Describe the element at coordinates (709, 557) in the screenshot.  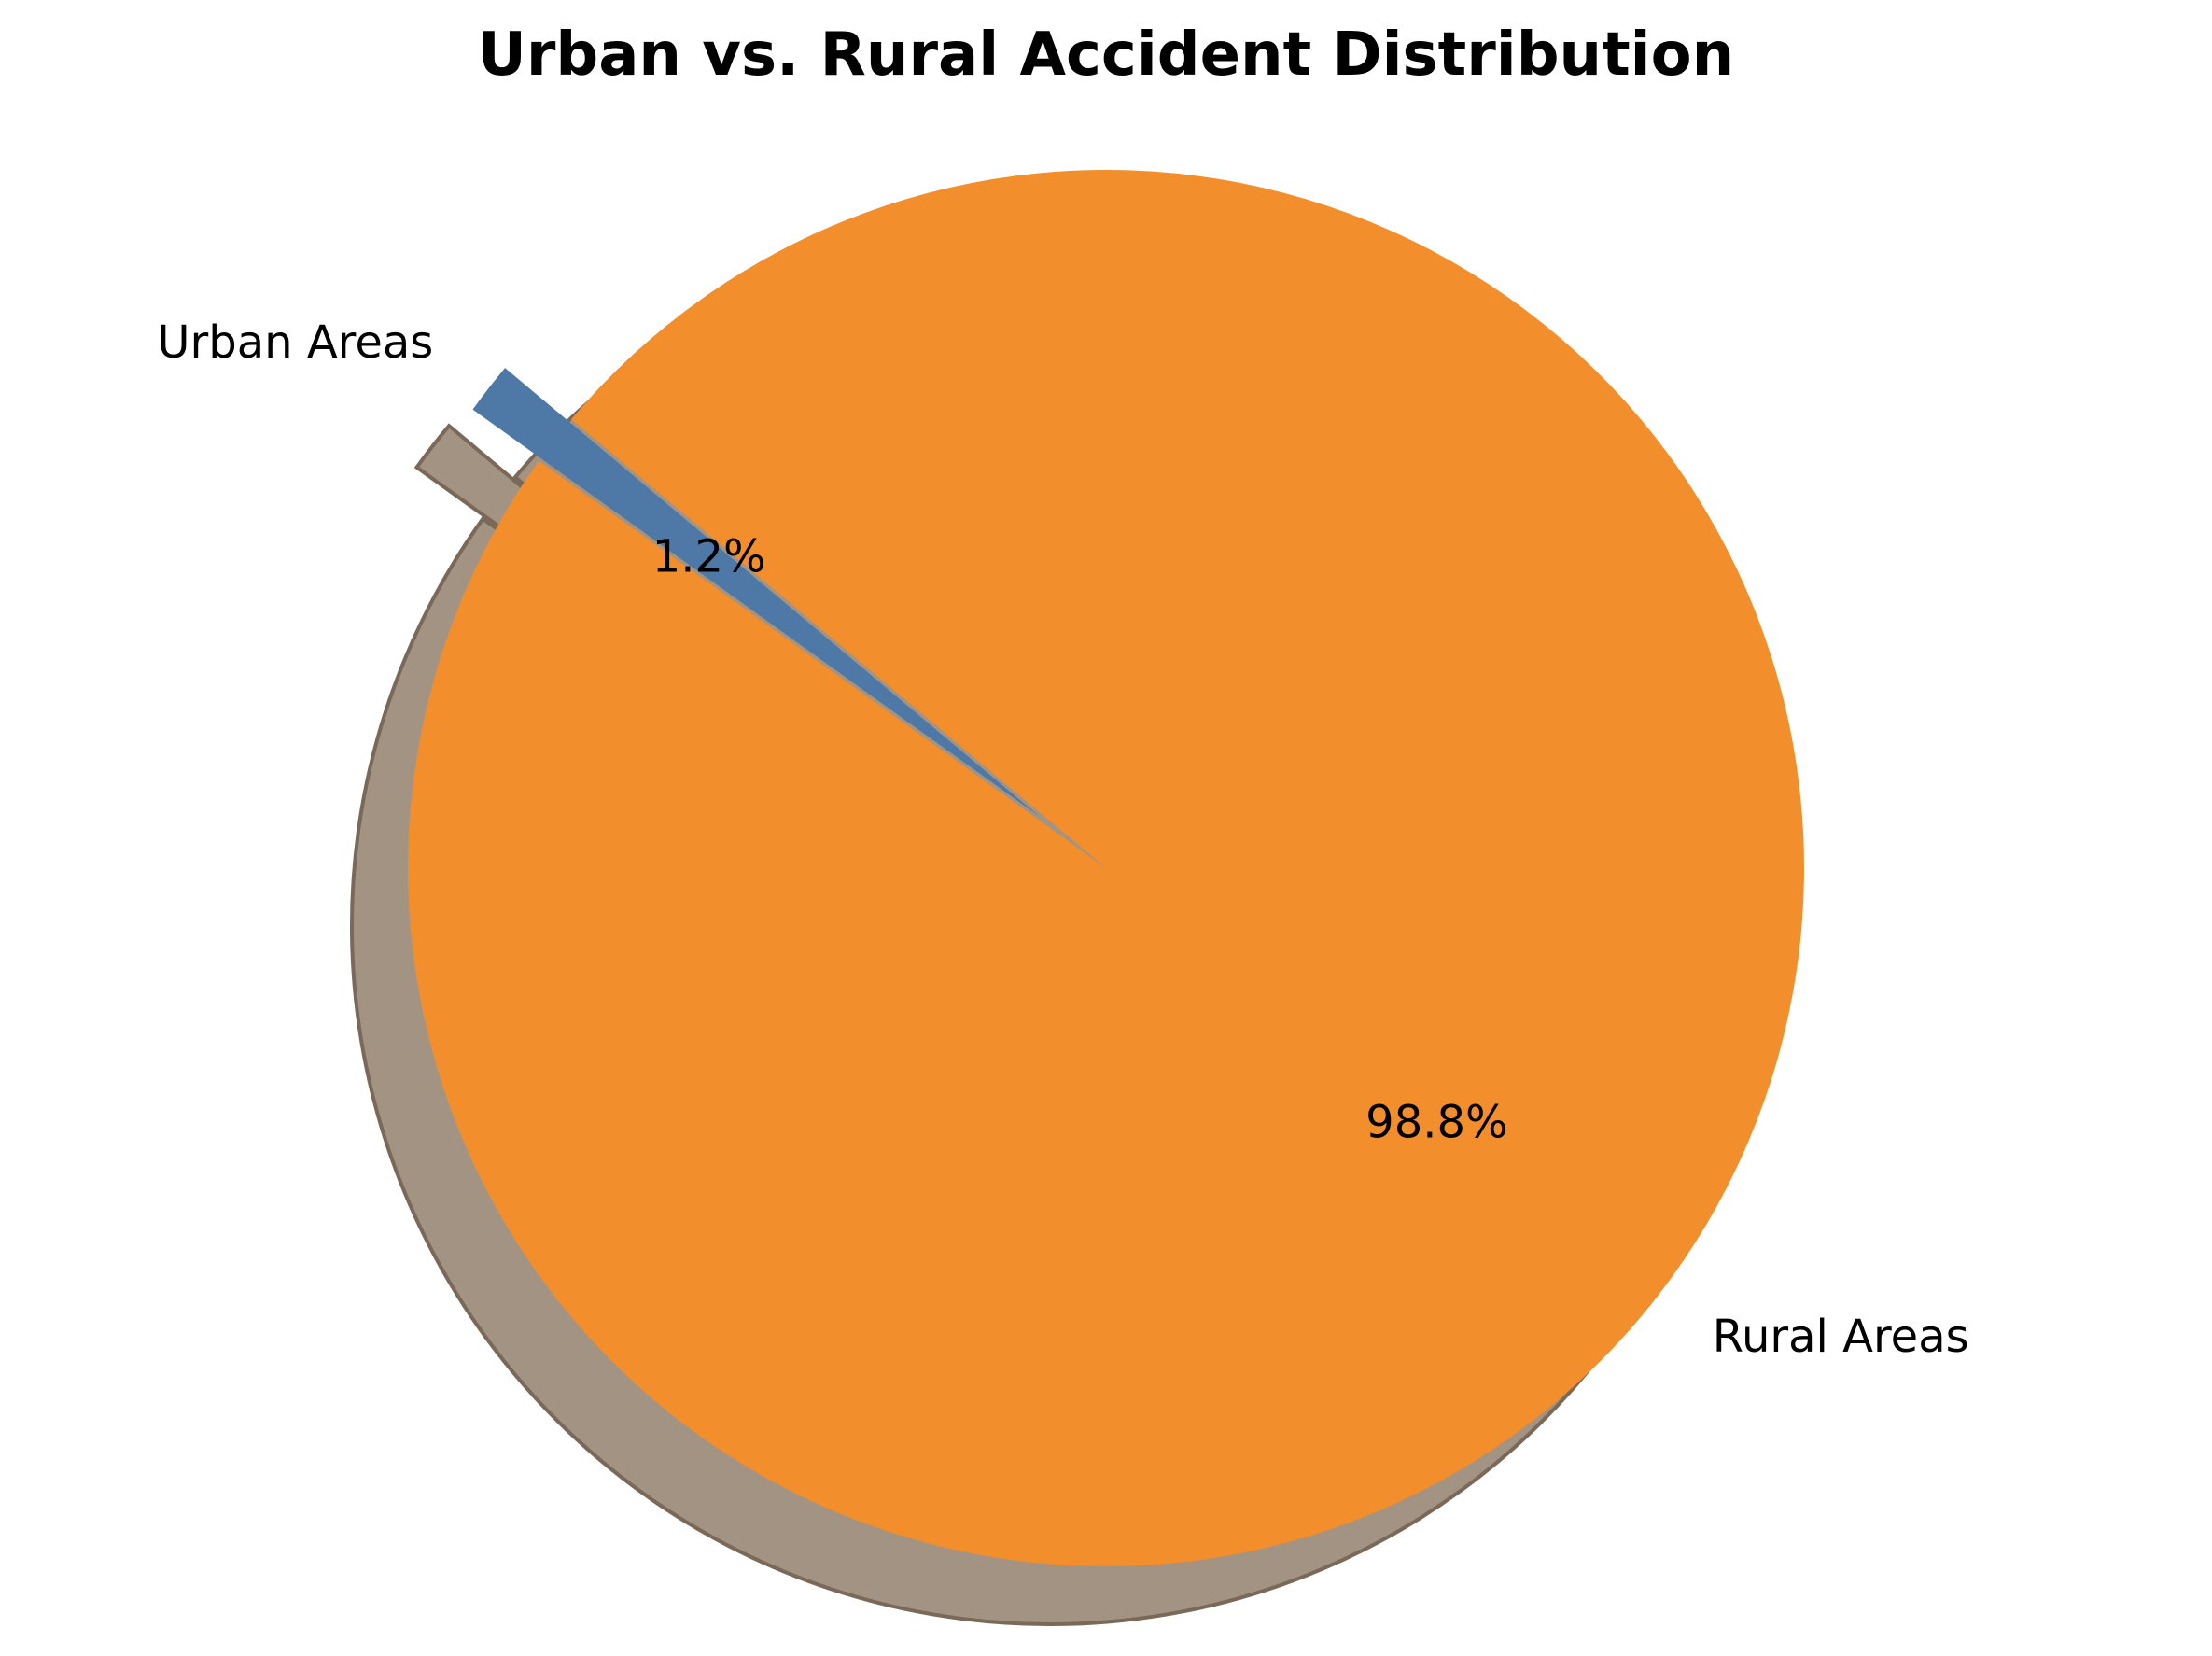
I see `pct-label-urban-areas: 1.2%` at that location.